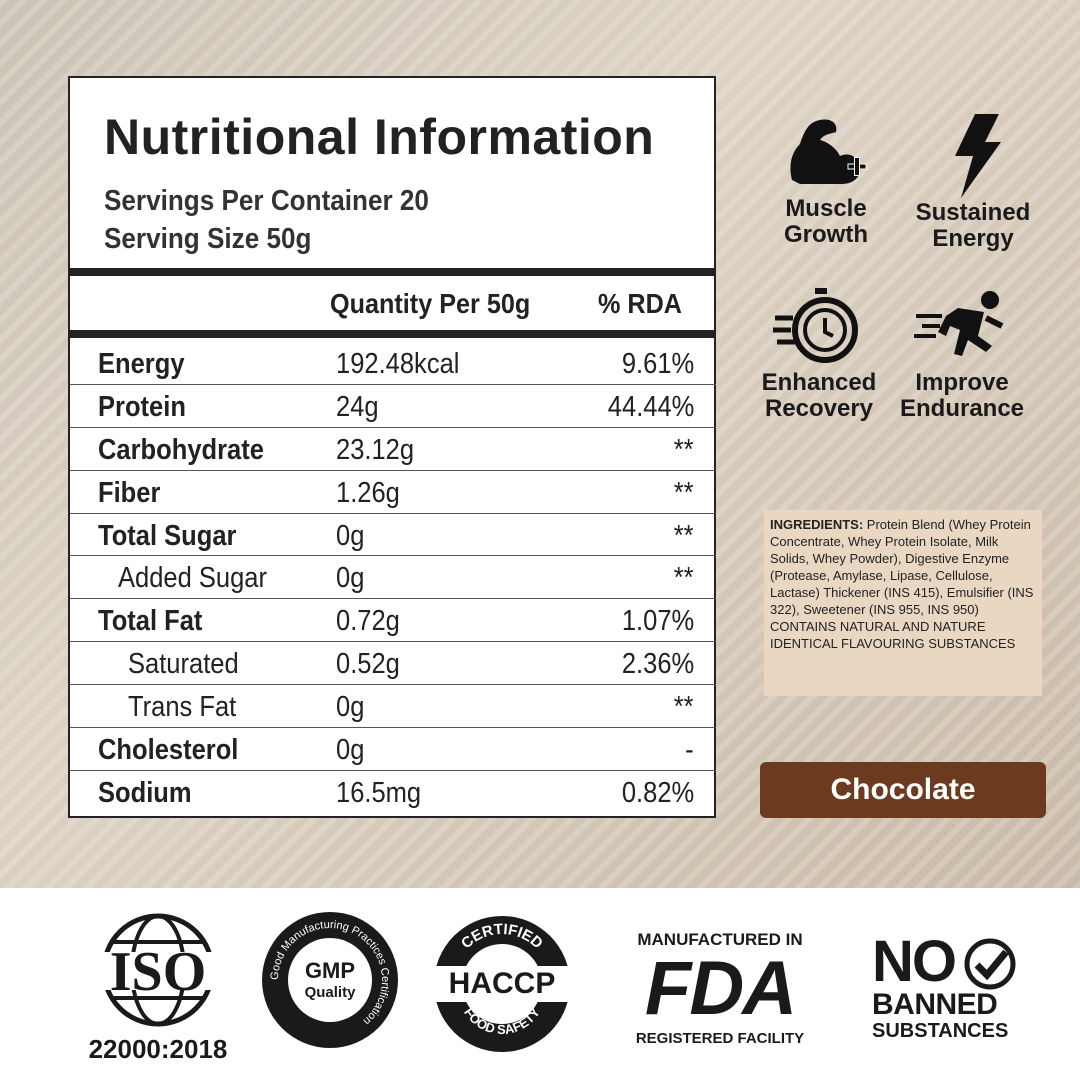  What do you see at coordinates (657, 664) in the screenshot?
I see `nutrient-rda: 2.36%` at bounding box center [657, 664].